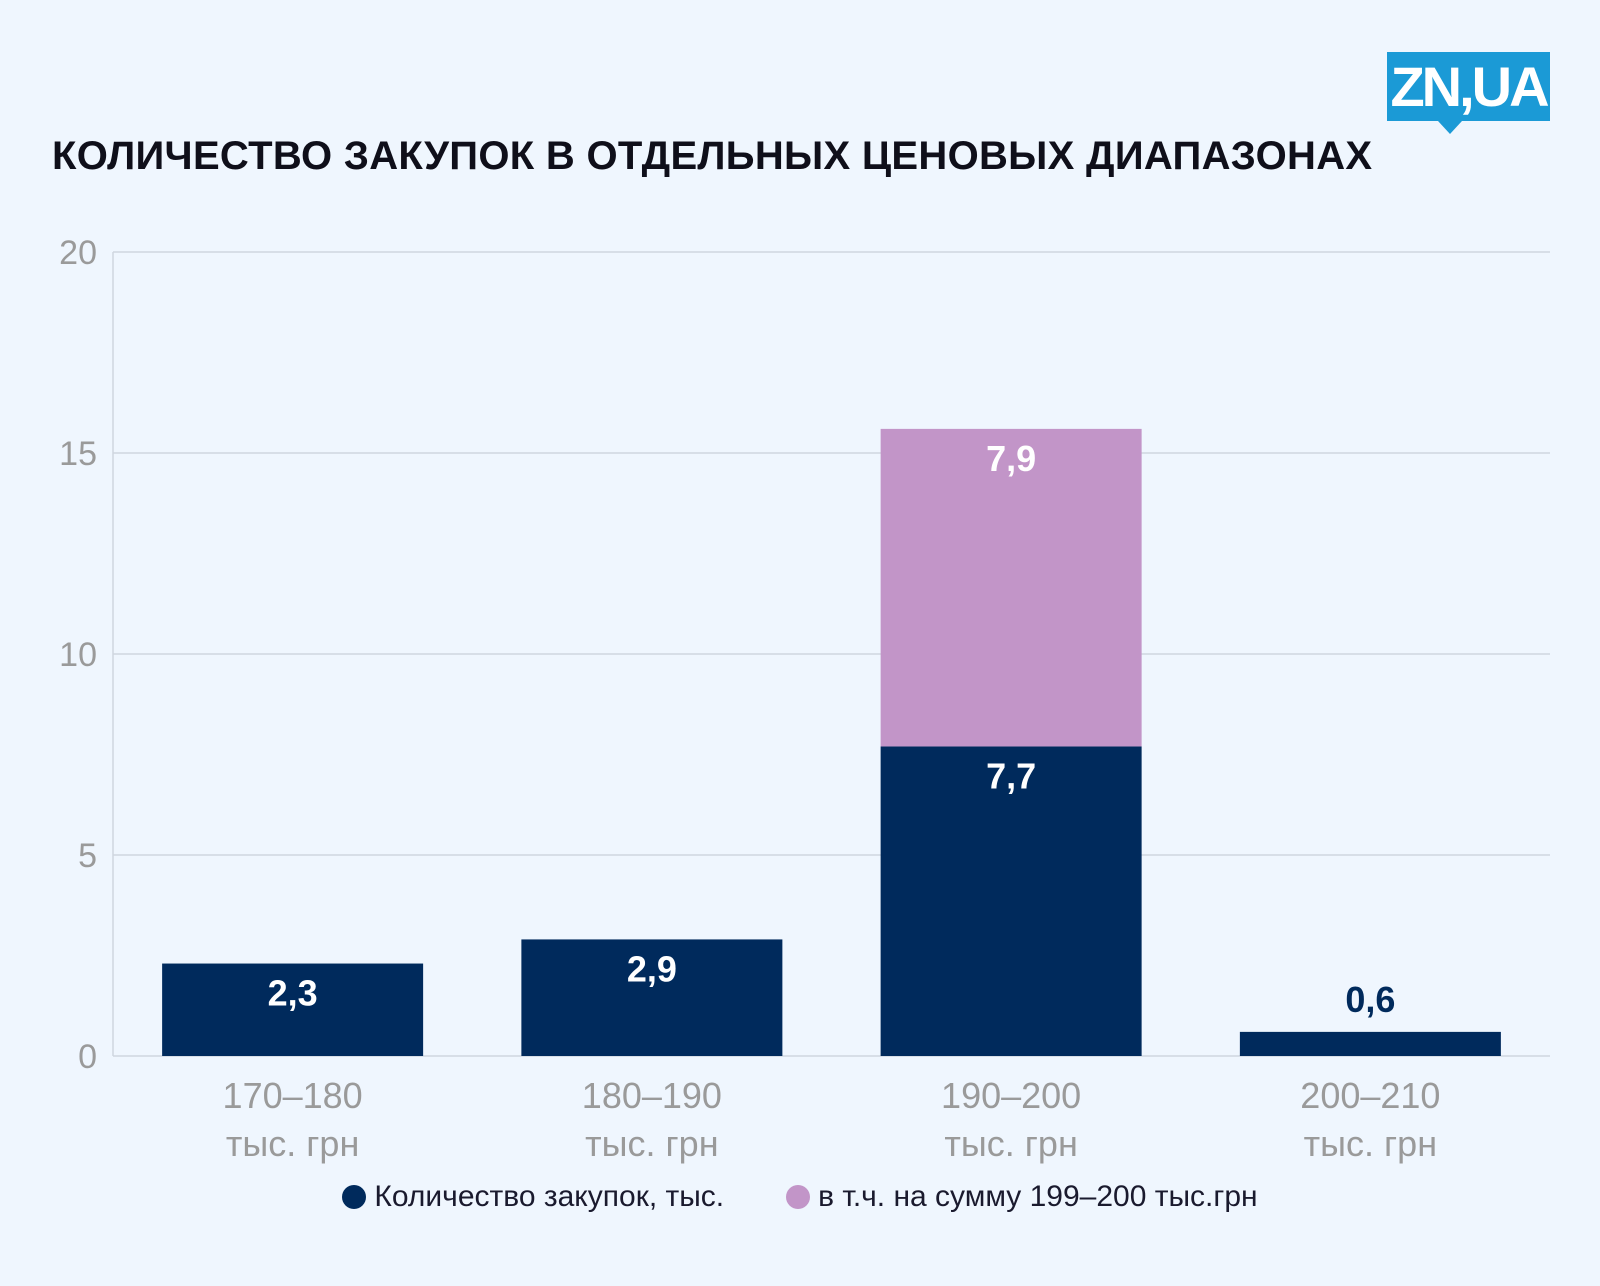 The image size is (1600, 1286). I want to click on y-tick-label: 0, so click(87, 1057).